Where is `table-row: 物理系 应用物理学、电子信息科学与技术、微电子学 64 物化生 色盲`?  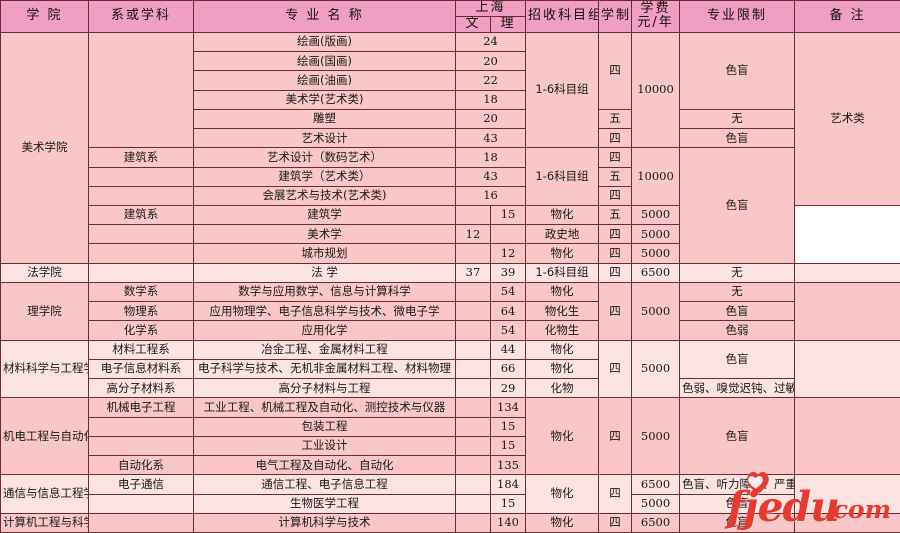
table-row: 物理系 应用物理学、电子信息科学与技术、微电子学 64 物化生 色盲 is located at coordinates (450, 311).